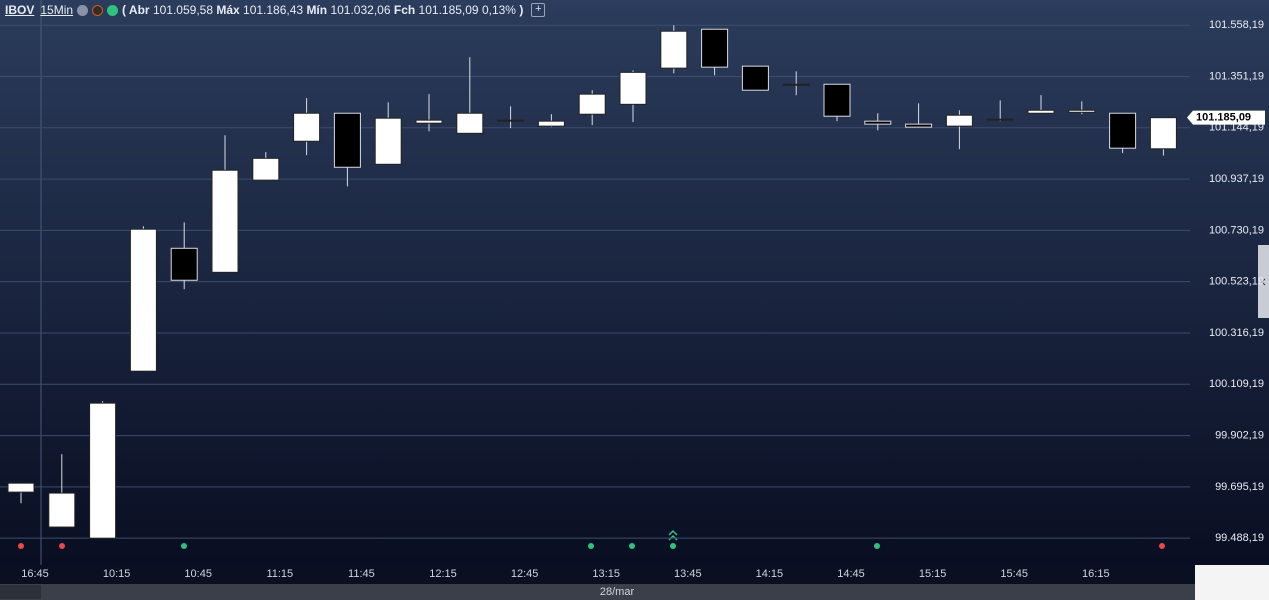 The width and height of the screenshot is (1269, 600). Describe the element at coordinates (1236, 384) in the screenshot. I see `y-tick-label: 100.109,19` at that location.